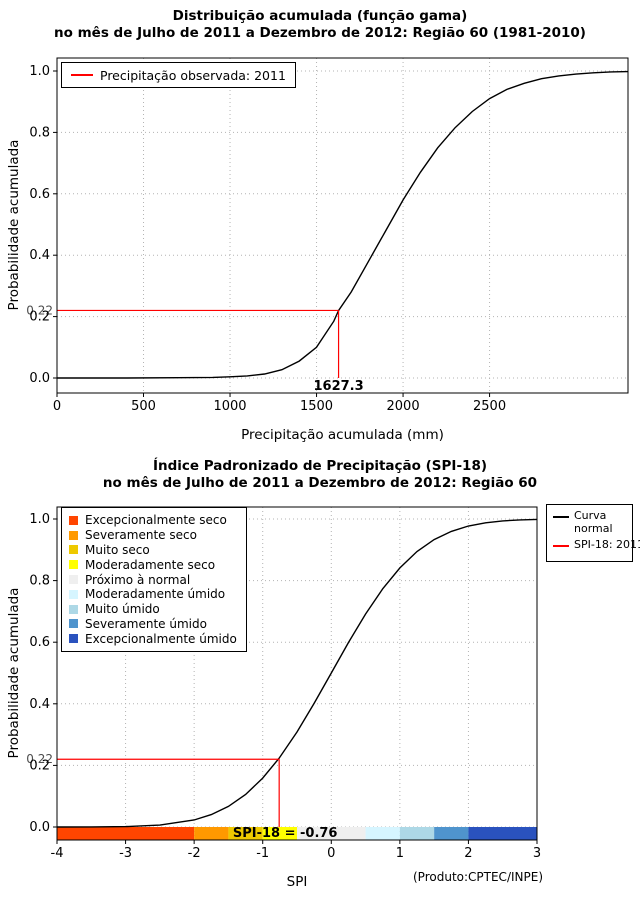  I want to click on legend-label-line: SPI-18: 2011, so click(607, 544).